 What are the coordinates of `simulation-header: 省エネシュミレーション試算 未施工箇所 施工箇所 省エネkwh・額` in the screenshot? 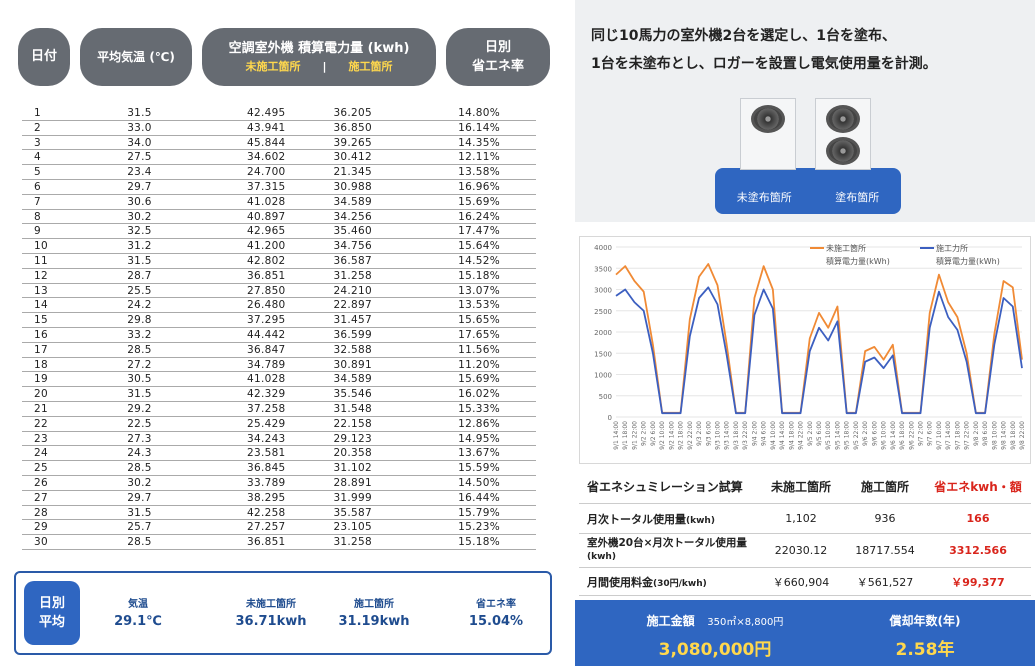 It's located at (805, 487).